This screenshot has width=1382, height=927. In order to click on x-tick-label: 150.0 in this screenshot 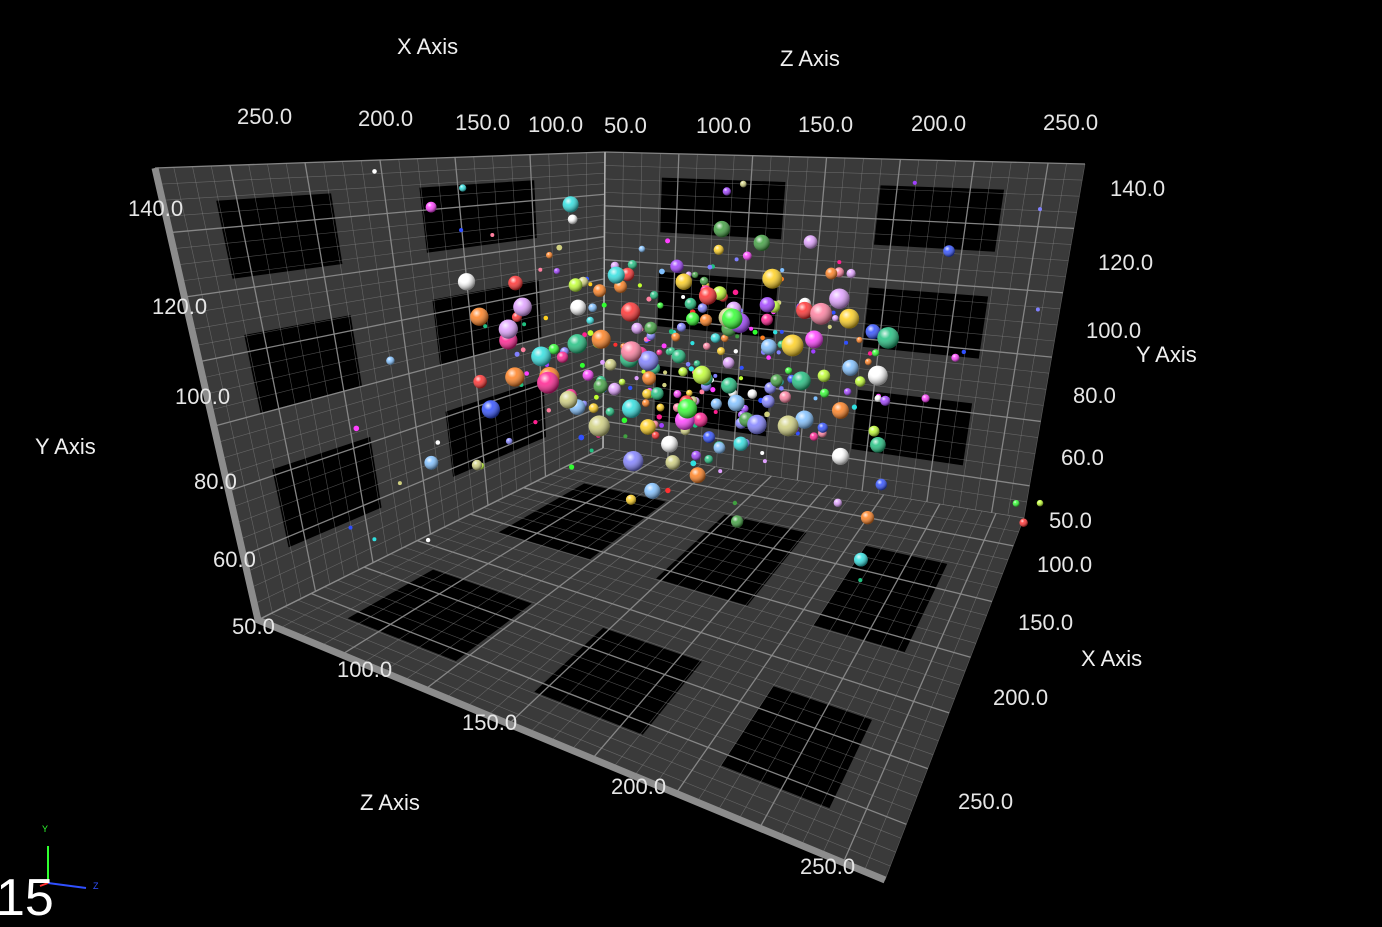, I will do `click(1045, 622)`.